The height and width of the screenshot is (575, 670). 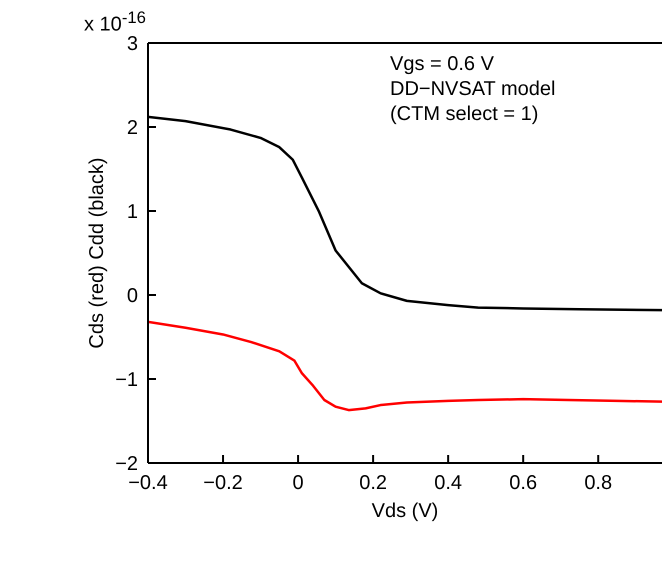 I want to click on y-axis-title: Cds (red) Cdd (black), so click(x=97, y=253).